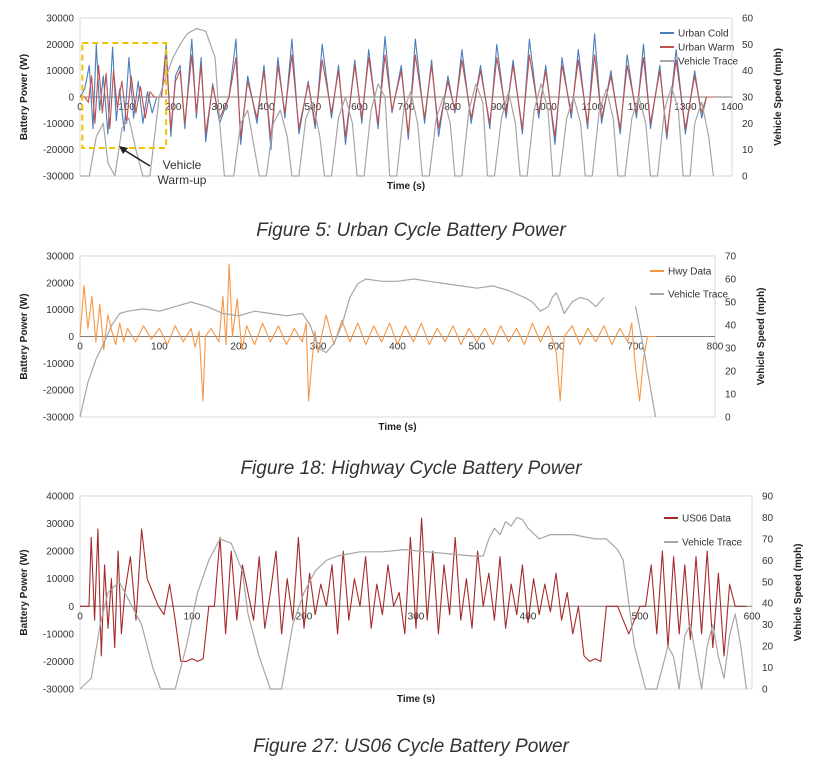  I want to click on x-tick-label: 1400, so click(732, 107).